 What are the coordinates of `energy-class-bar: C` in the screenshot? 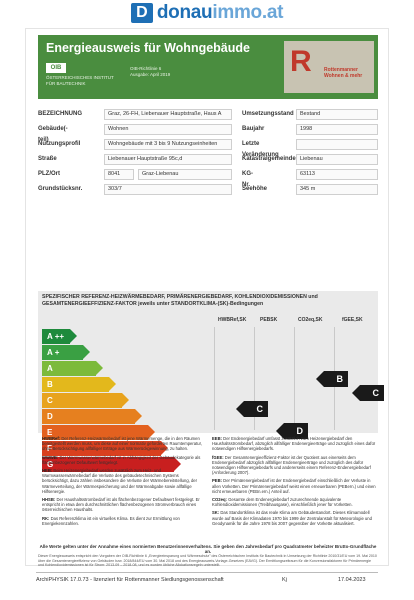 It's located at (85, 400).